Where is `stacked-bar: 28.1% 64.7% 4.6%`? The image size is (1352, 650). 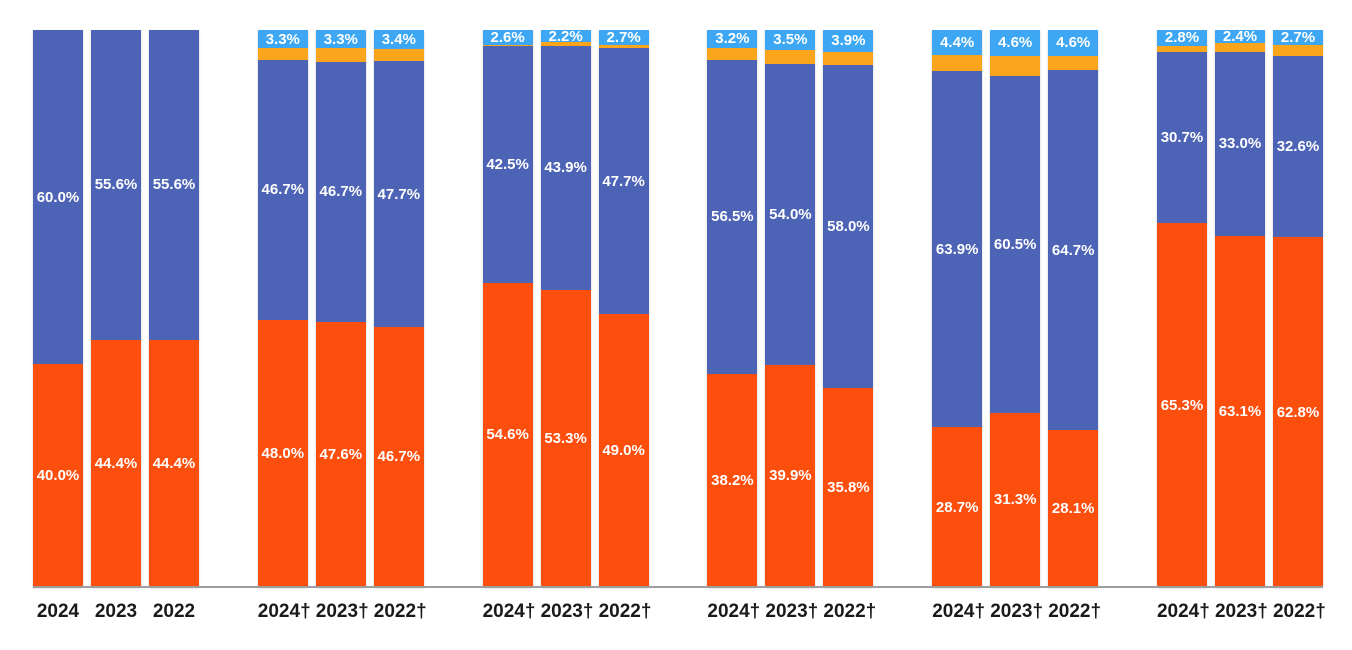 stacked-bar: 28.1% 64.7% 4.6% is located at coordinates (1073, 308).